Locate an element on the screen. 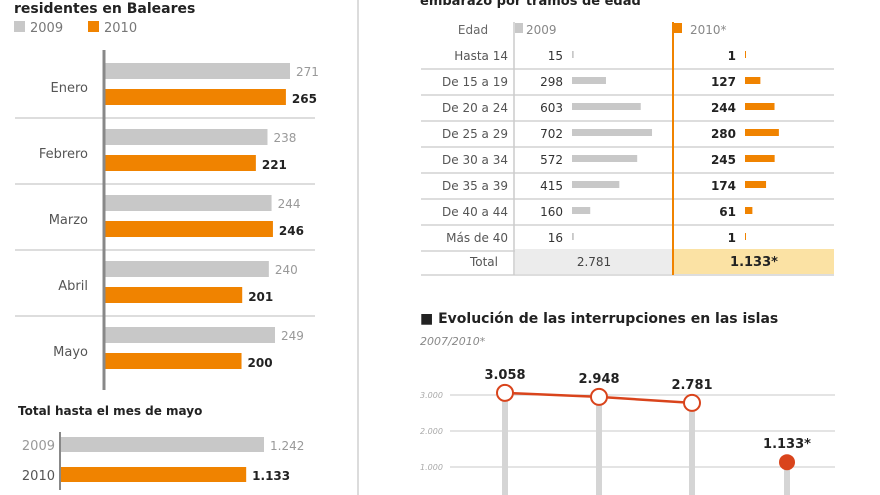 Image resolution: width=880 pixels, height=495 pixels. y-tick-label: 2.000 is located at coordinates (431, 431).